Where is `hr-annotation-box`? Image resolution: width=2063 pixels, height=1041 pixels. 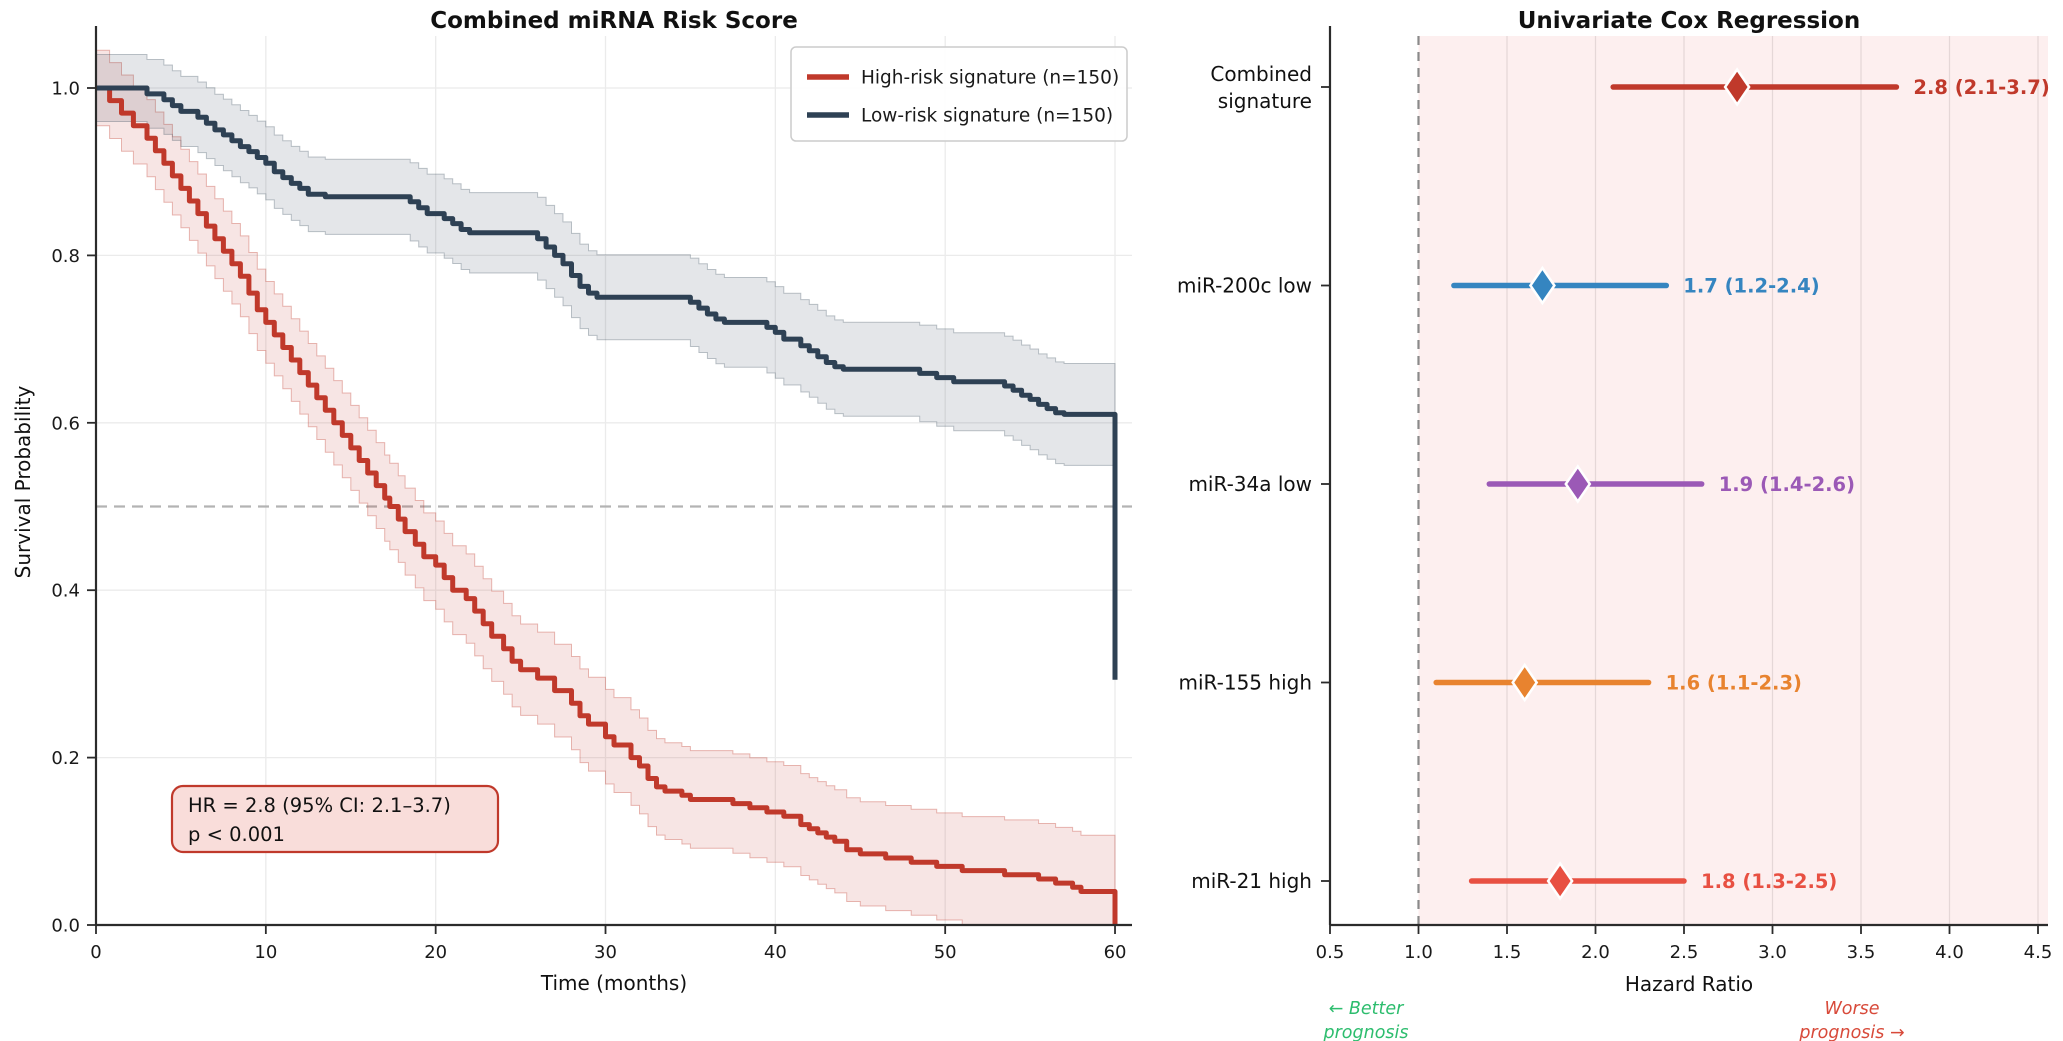
hr-annotation-box is located at coordinates (335, 819).